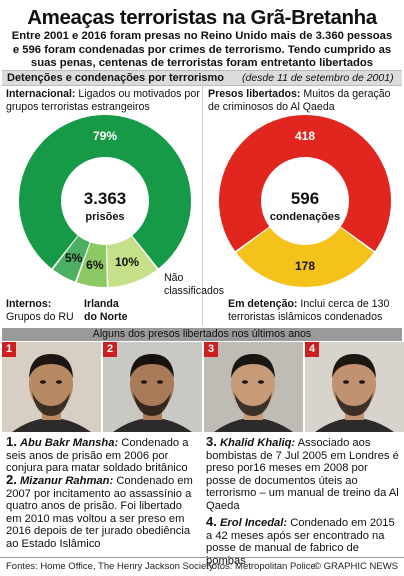 This screenshot has height=576, width=404. I want to click on bio-number: 1., so click(11, 441).